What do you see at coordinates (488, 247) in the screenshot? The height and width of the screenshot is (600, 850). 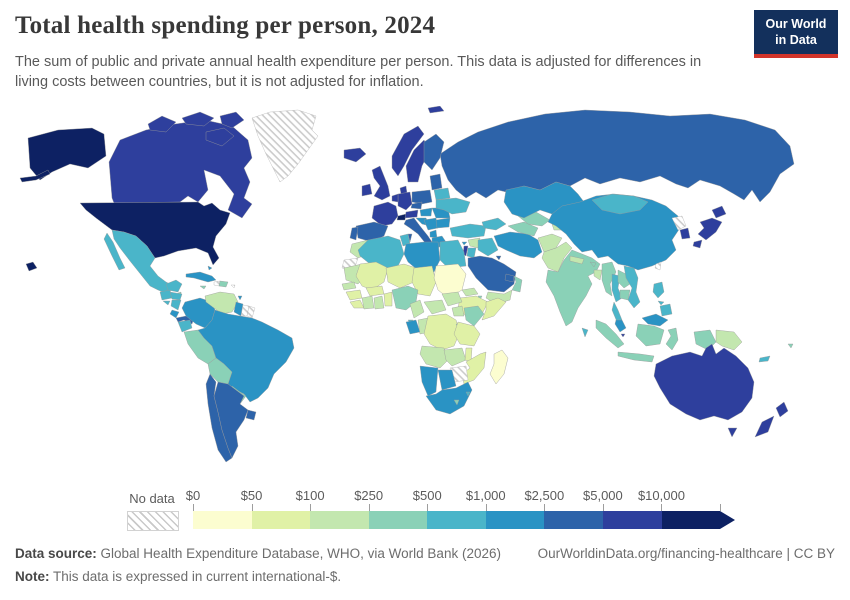 I see `country-iraq: Iraq` at bounding box center [488, 247].